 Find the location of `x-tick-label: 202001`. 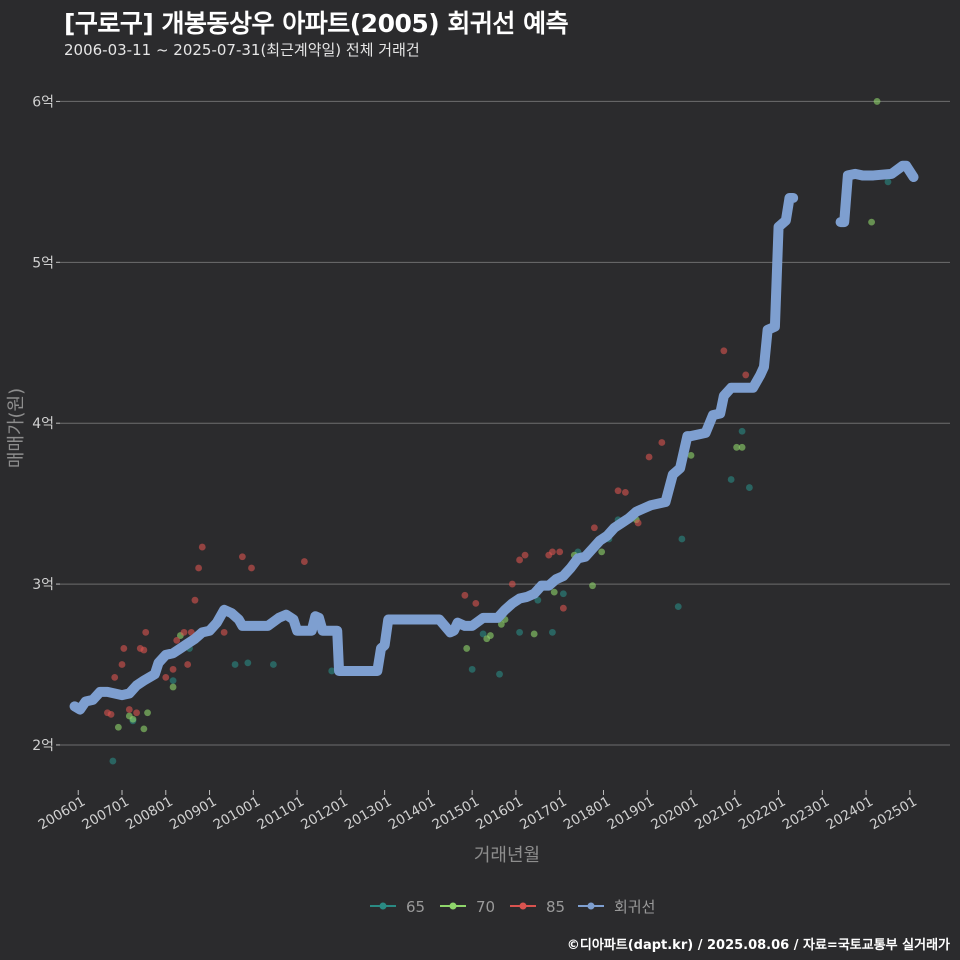

x-tick-label: 202001 is located at coordinates (674, 814).